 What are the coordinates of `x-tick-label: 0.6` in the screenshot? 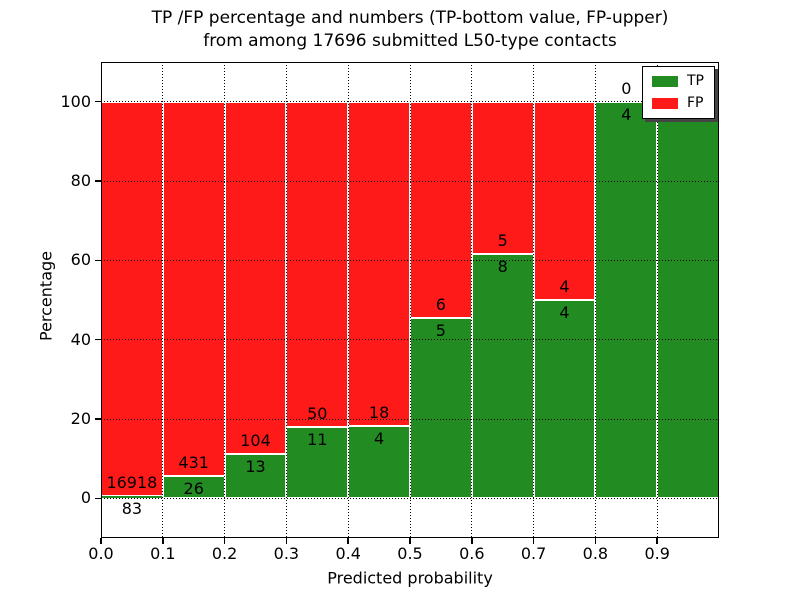 It's located at (472, 553).